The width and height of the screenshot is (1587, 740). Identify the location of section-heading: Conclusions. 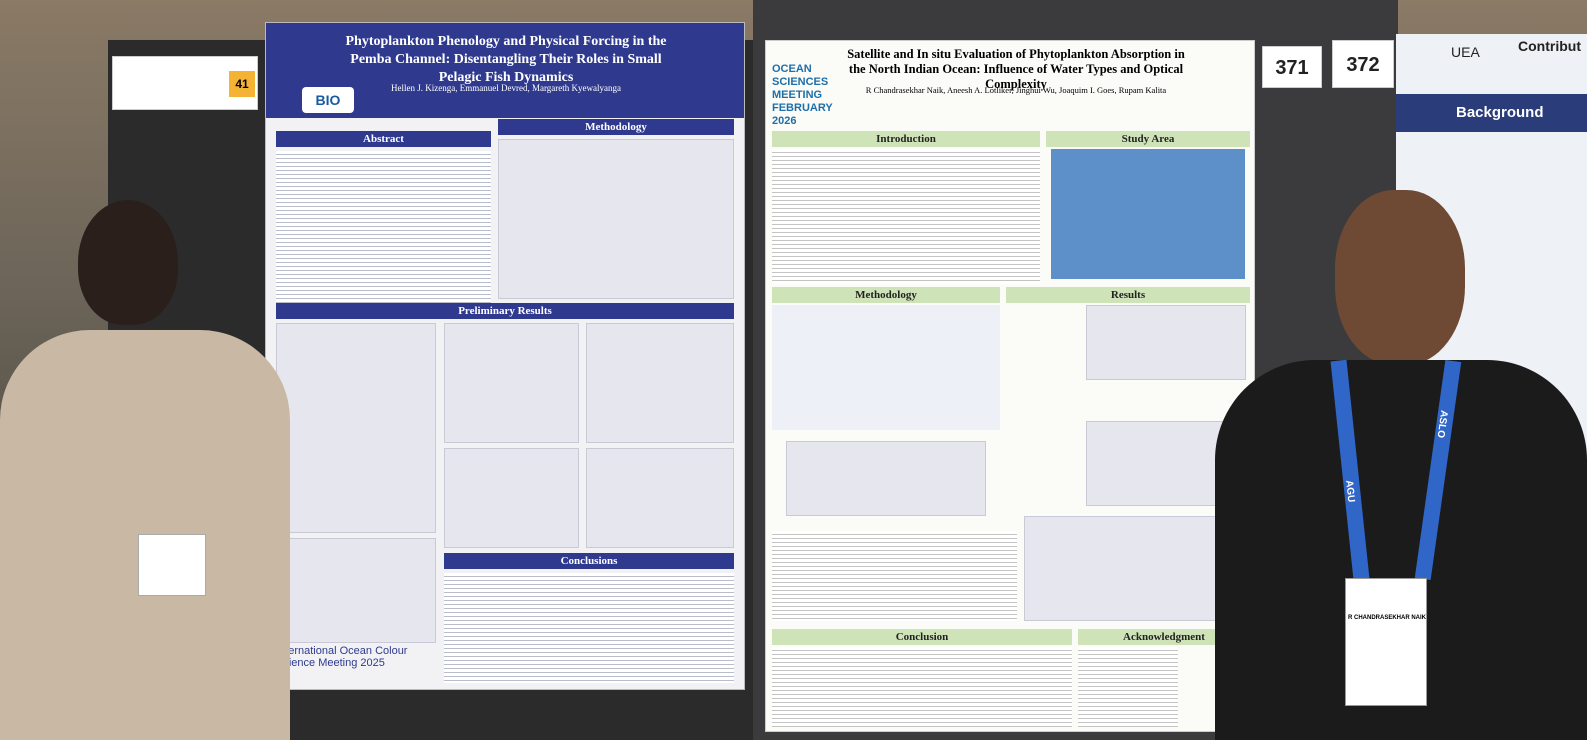
(589, 561).